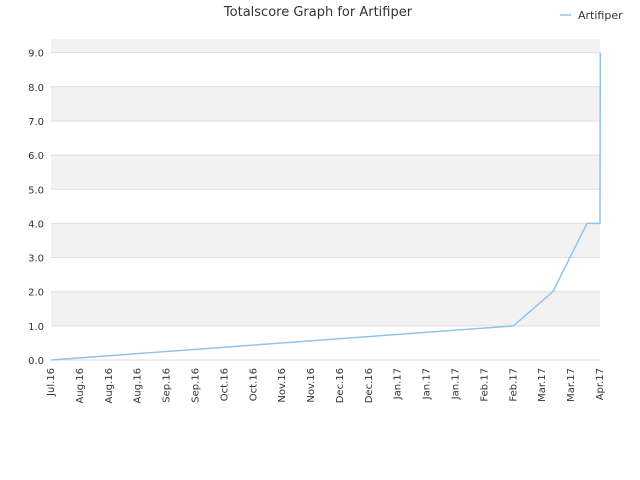 The image size is (640, 480). I want to click on y-tick-label: 0.0, so click(36, 361).